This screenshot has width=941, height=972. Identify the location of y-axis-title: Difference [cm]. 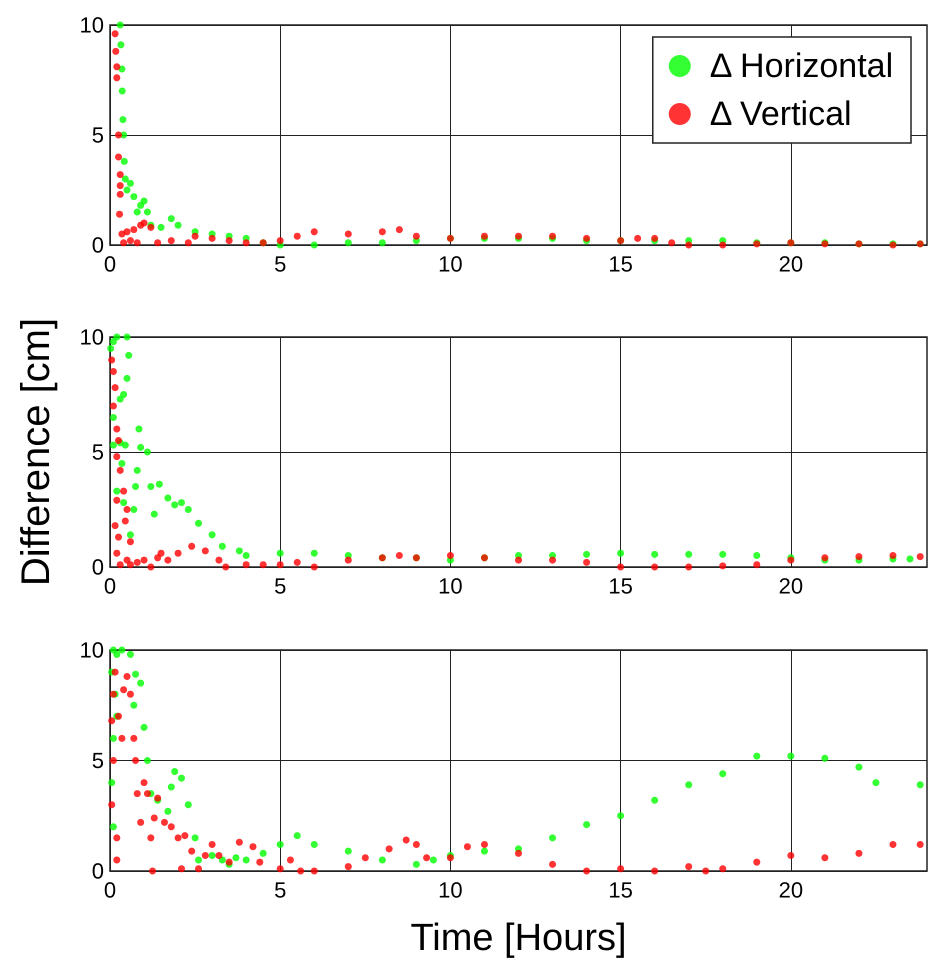
(36, 452).